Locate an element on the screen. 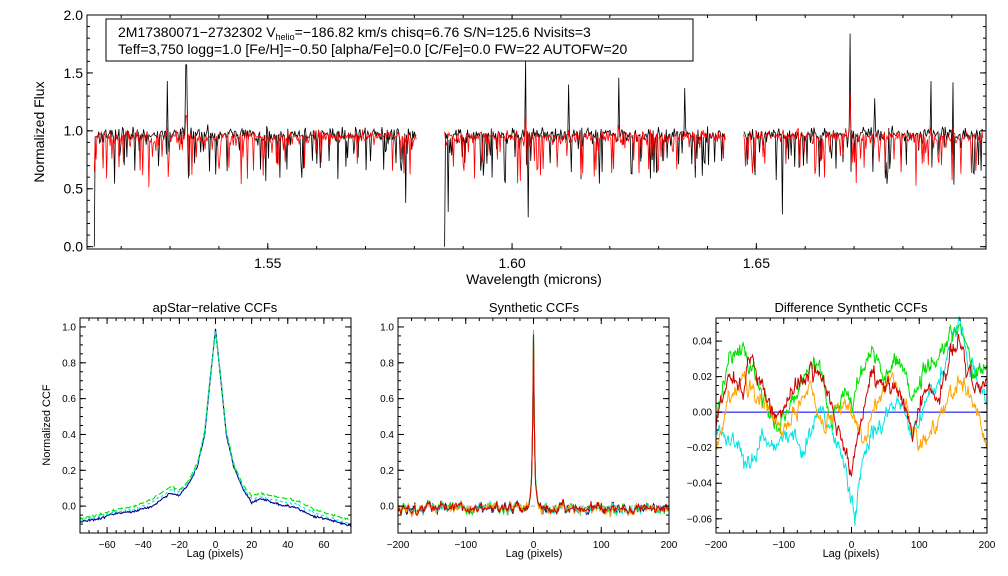 The image size is (1008, 576). x-tick-label: 1.55 is located at coordinates (267, 263).